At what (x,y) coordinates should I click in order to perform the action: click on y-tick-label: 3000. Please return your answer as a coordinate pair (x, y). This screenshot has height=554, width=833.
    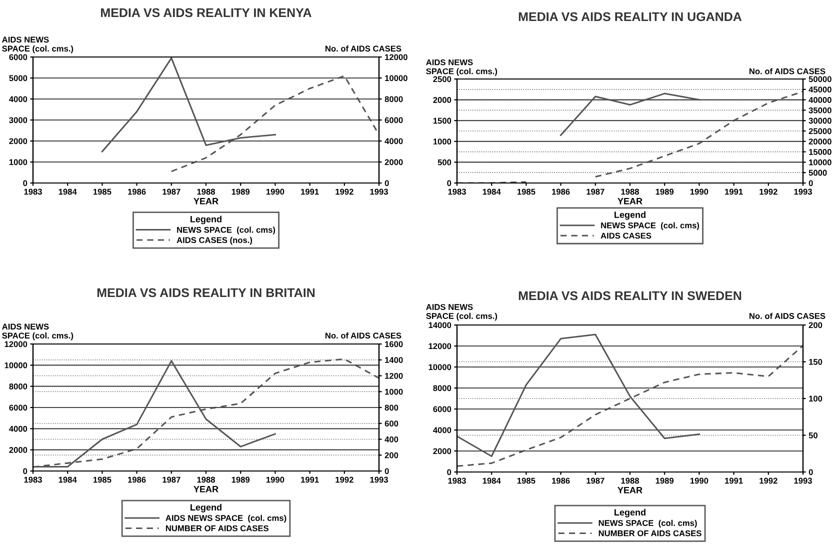
    Looking at the image, I should click on (18, 120).